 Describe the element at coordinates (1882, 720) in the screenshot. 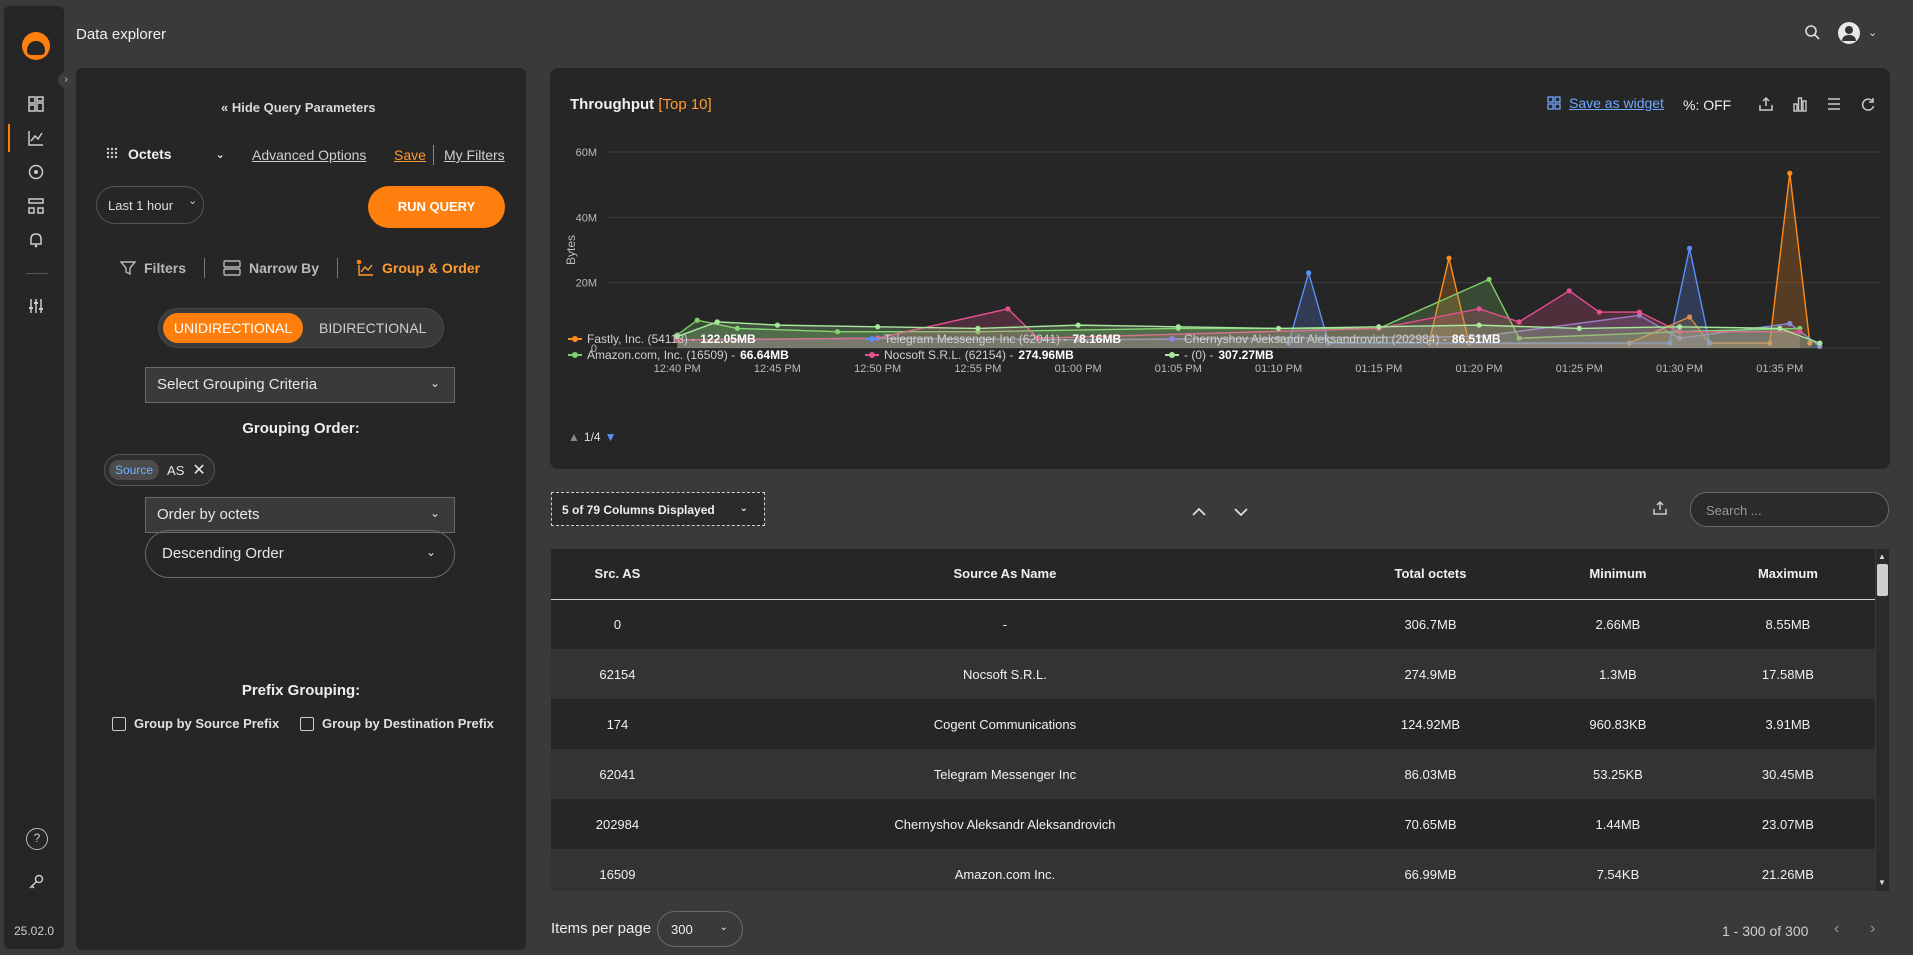

I see `table-scrollbar` at that location.